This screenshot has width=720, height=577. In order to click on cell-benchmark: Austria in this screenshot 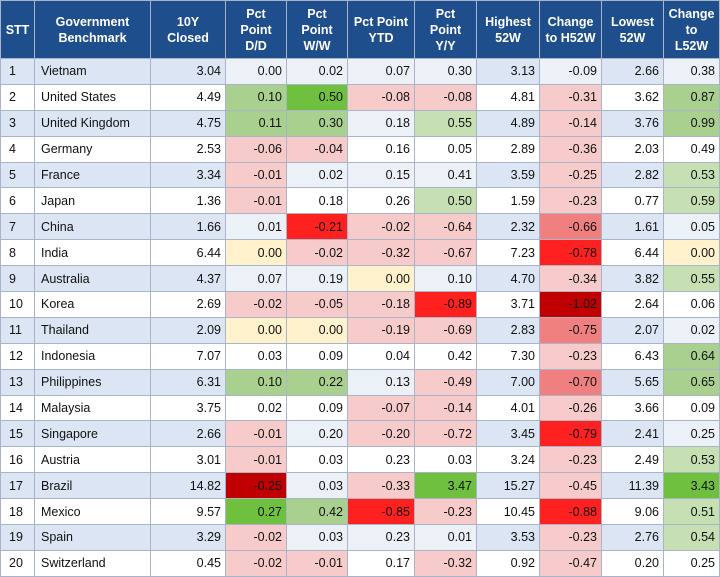, I will do `click(92, 460)`.